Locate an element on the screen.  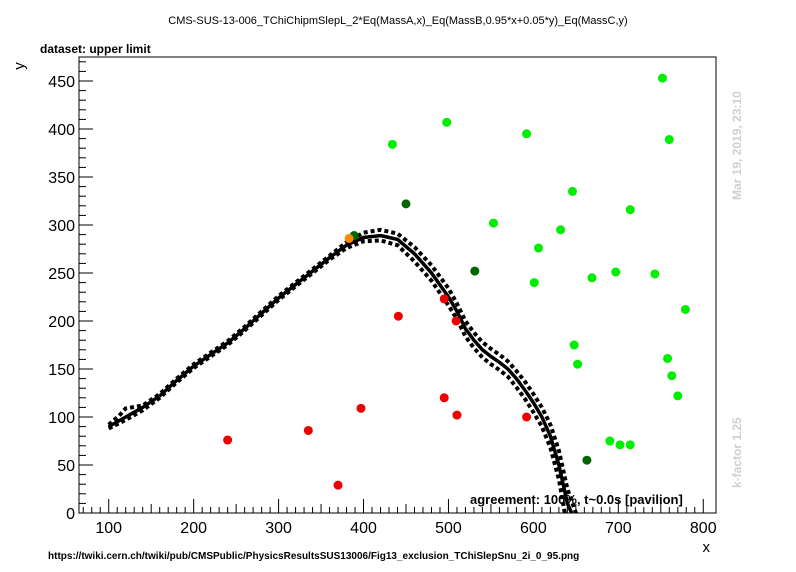
y-tick-label: 100 is located at coordinates (61, 418).